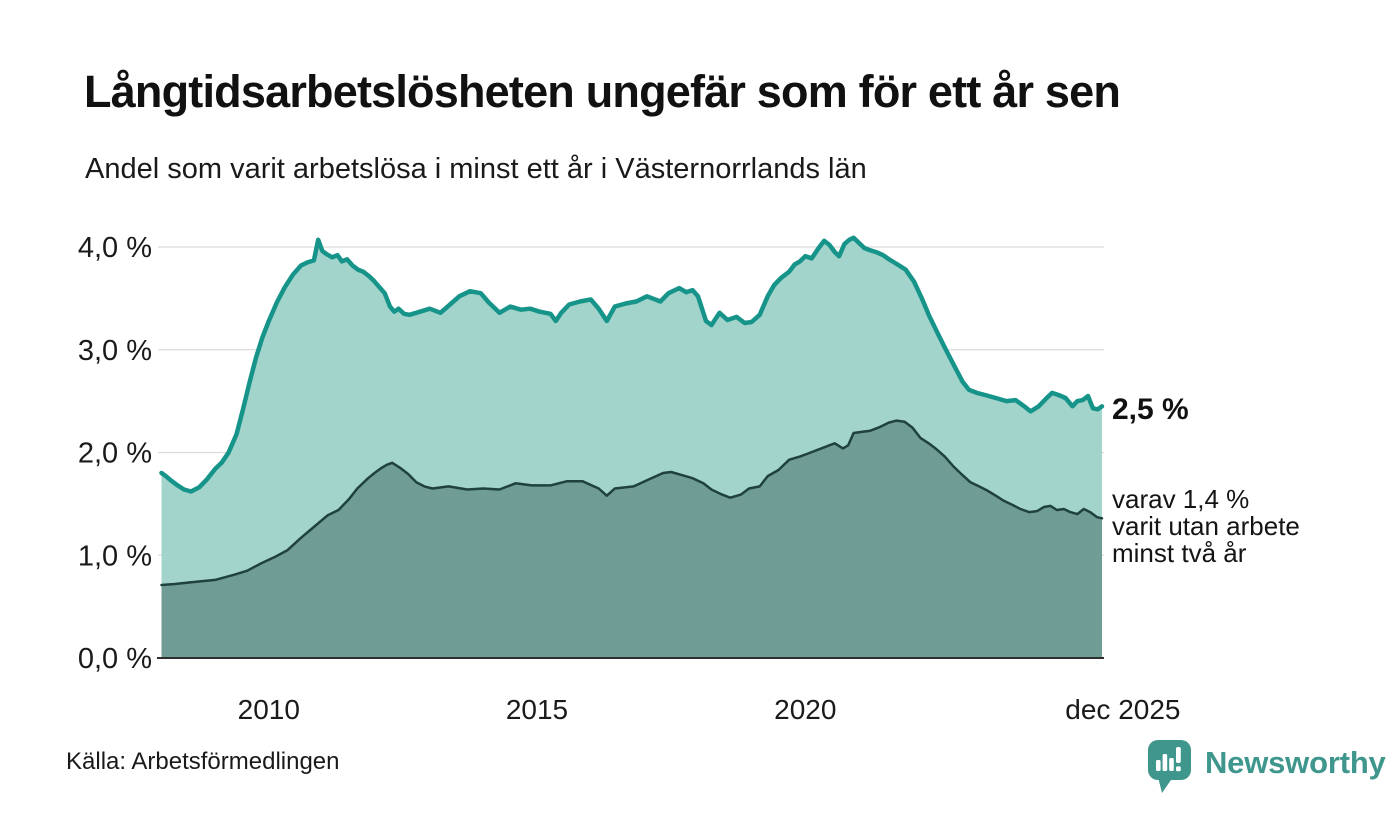  Describe the element at coordinates (537, 709) in the screenshot. I see `x-tick-label: 2015` at that location.